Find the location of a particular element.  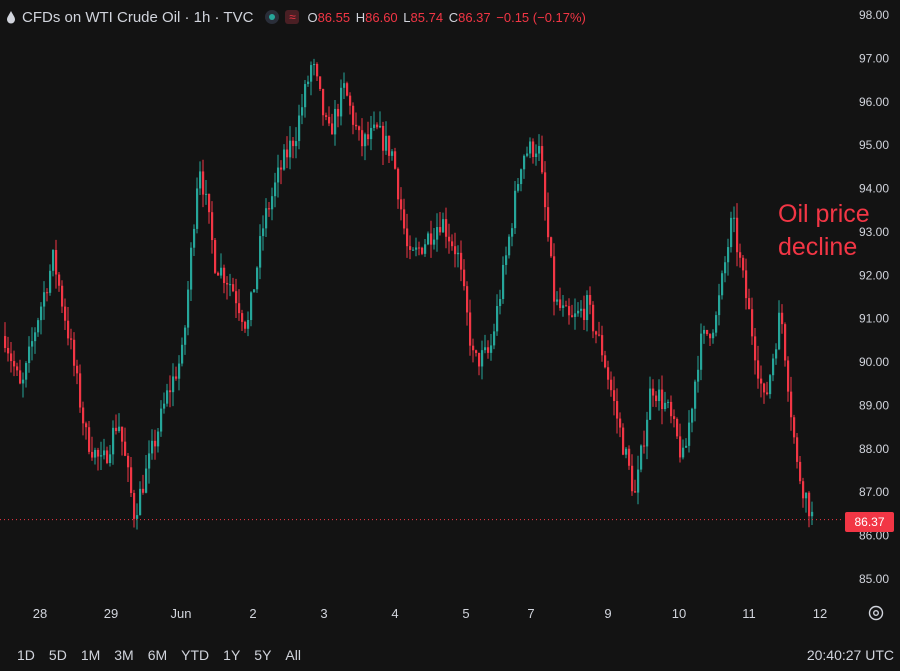

price-tick-label: 85.00 is located at coordinates (874, 579).